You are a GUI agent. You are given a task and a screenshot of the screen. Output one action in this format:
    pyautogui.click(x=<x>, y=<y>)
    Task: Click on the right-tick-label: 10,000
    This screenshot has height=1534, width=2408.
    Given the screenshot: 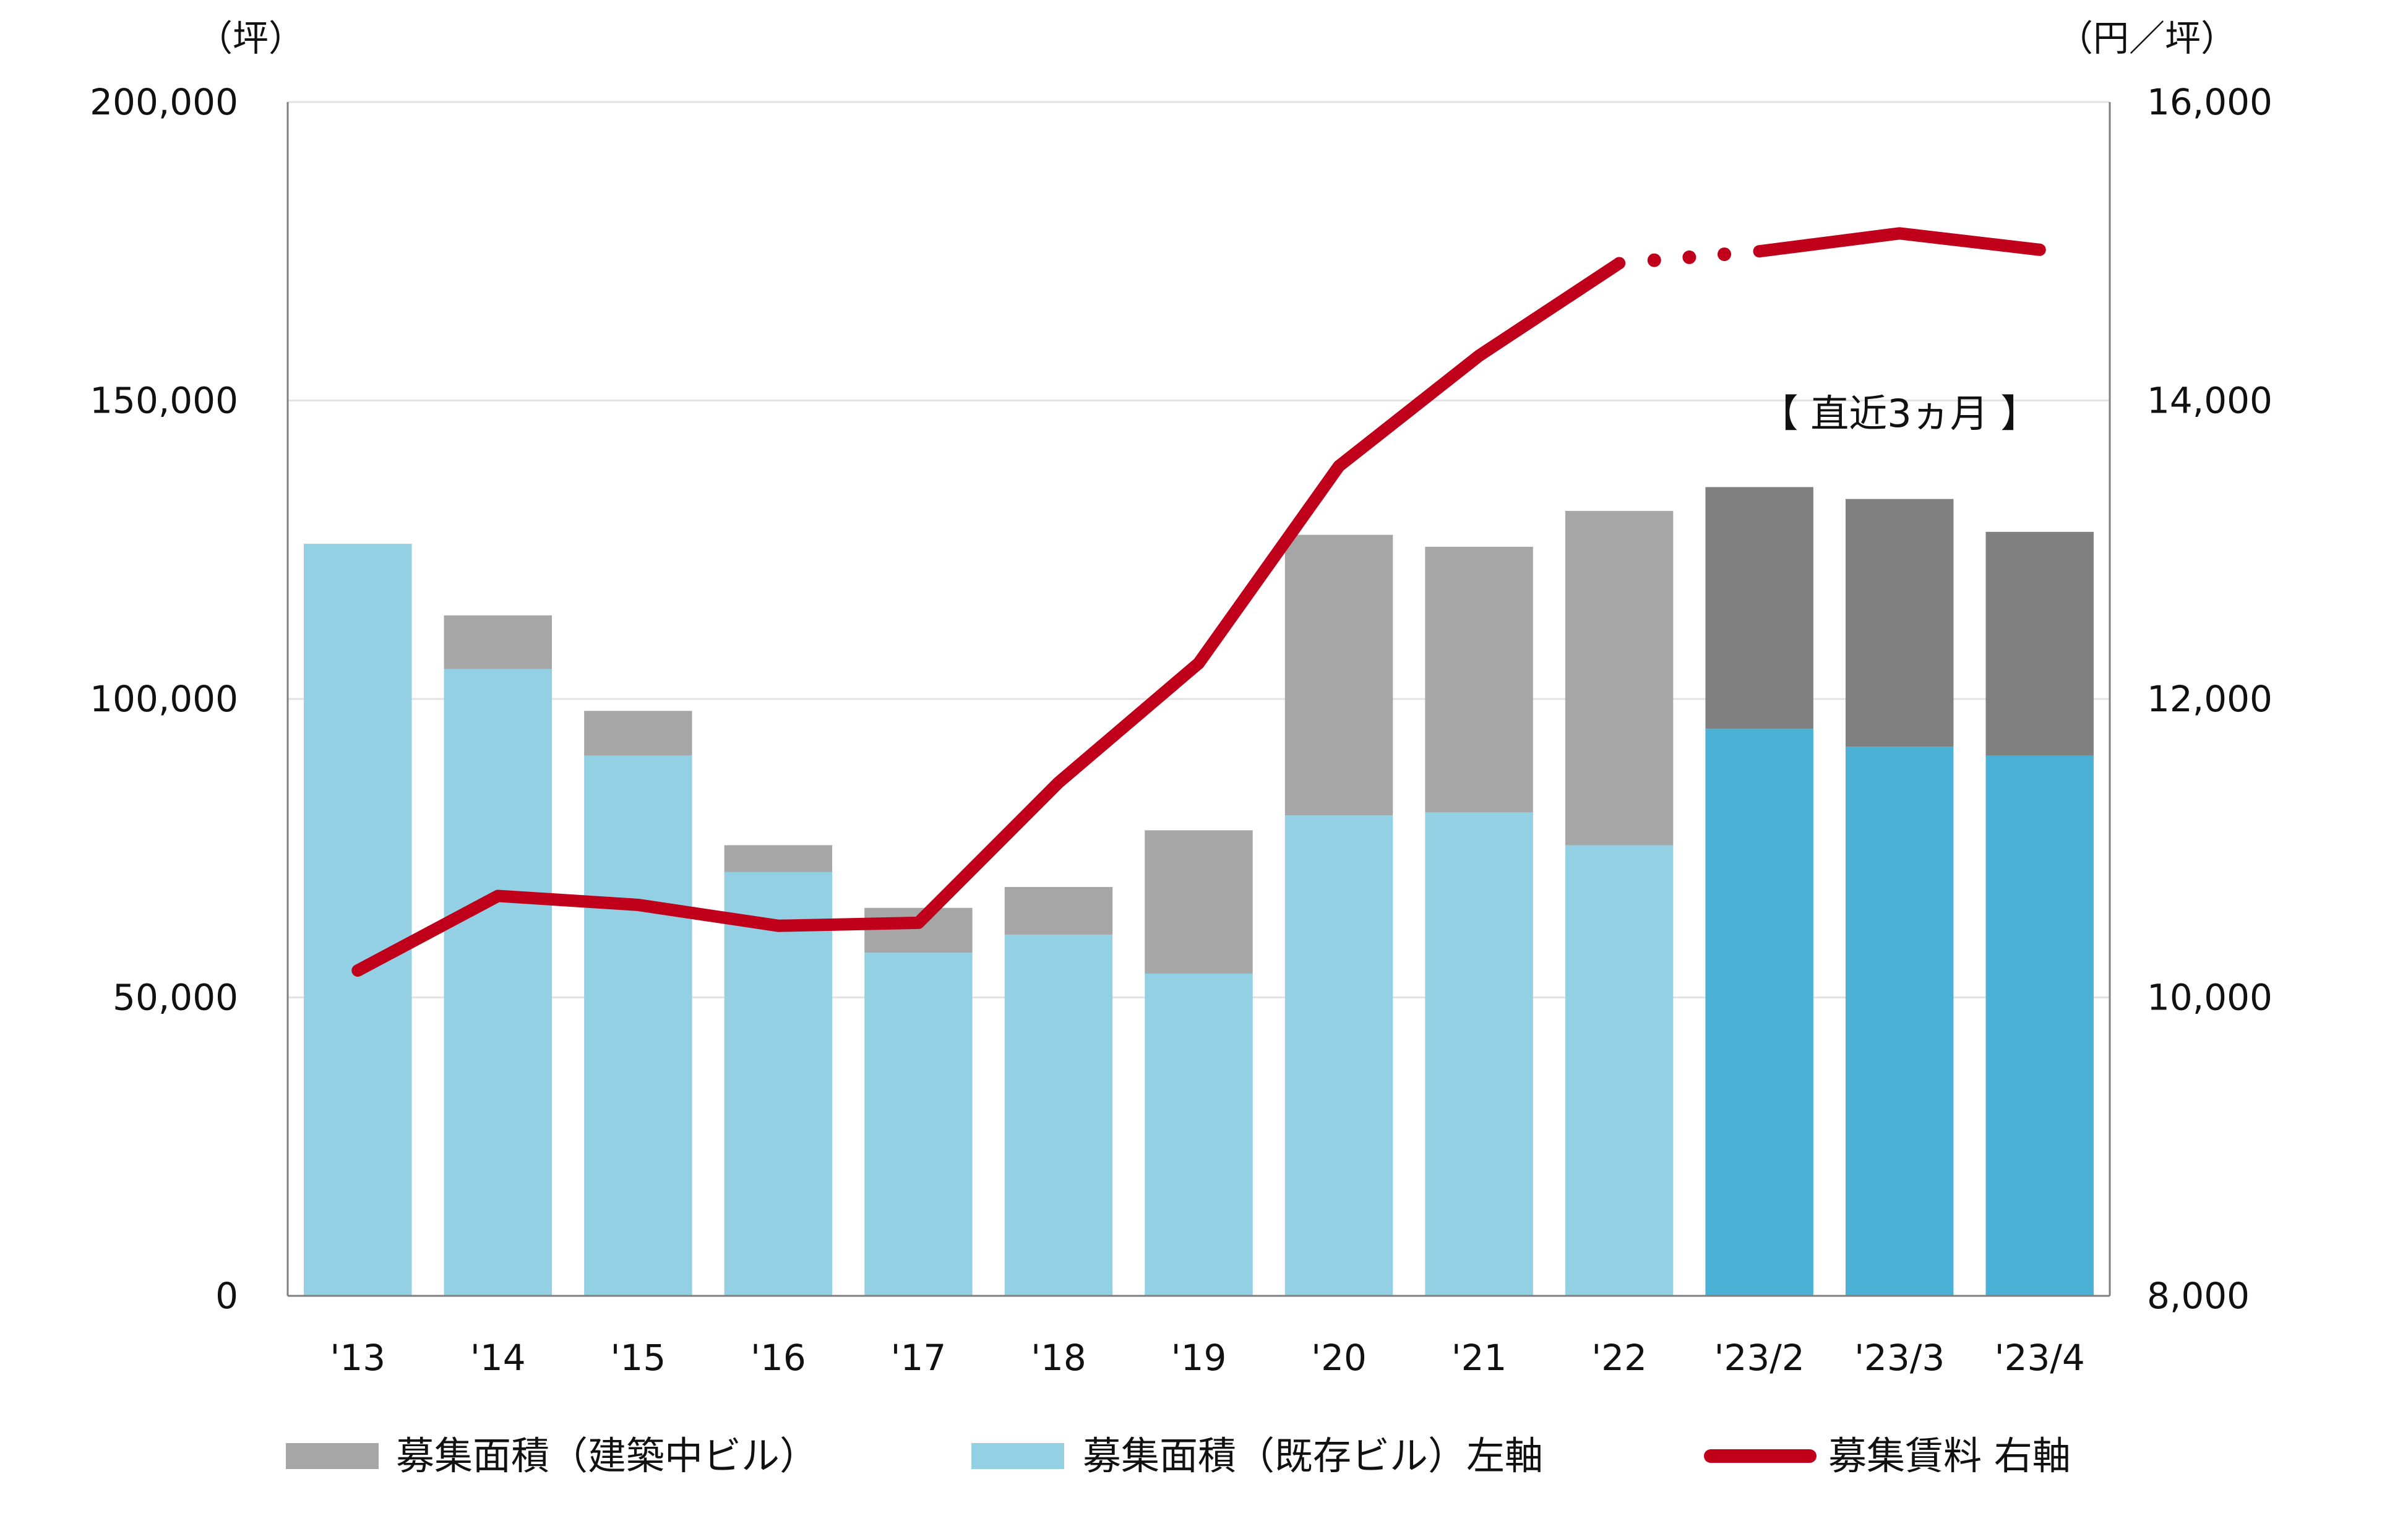 What is the action you would take?
    pyautogui.click(x=2210, y=998)
    